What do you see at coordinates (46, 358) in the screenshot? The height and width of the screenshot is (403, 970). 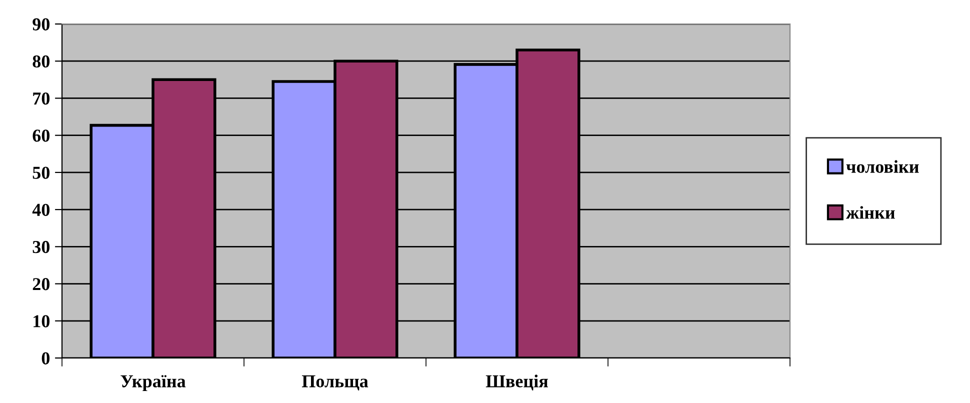 I see `y-tick-label: 0` at bounding box center [46, 358].